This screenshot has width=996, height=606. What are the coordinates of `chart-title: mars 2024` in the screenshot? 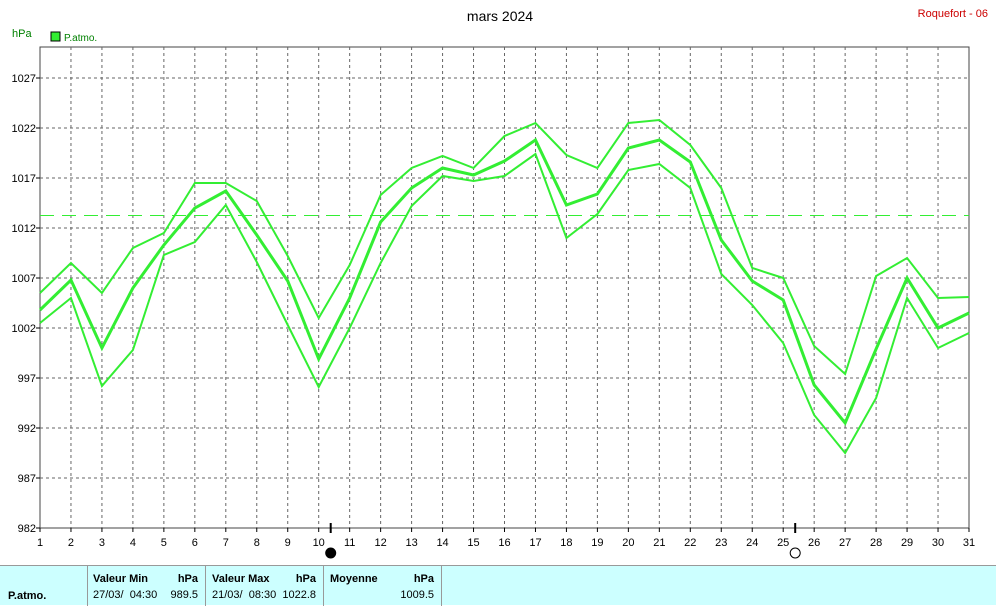 It's located at (500, 16).